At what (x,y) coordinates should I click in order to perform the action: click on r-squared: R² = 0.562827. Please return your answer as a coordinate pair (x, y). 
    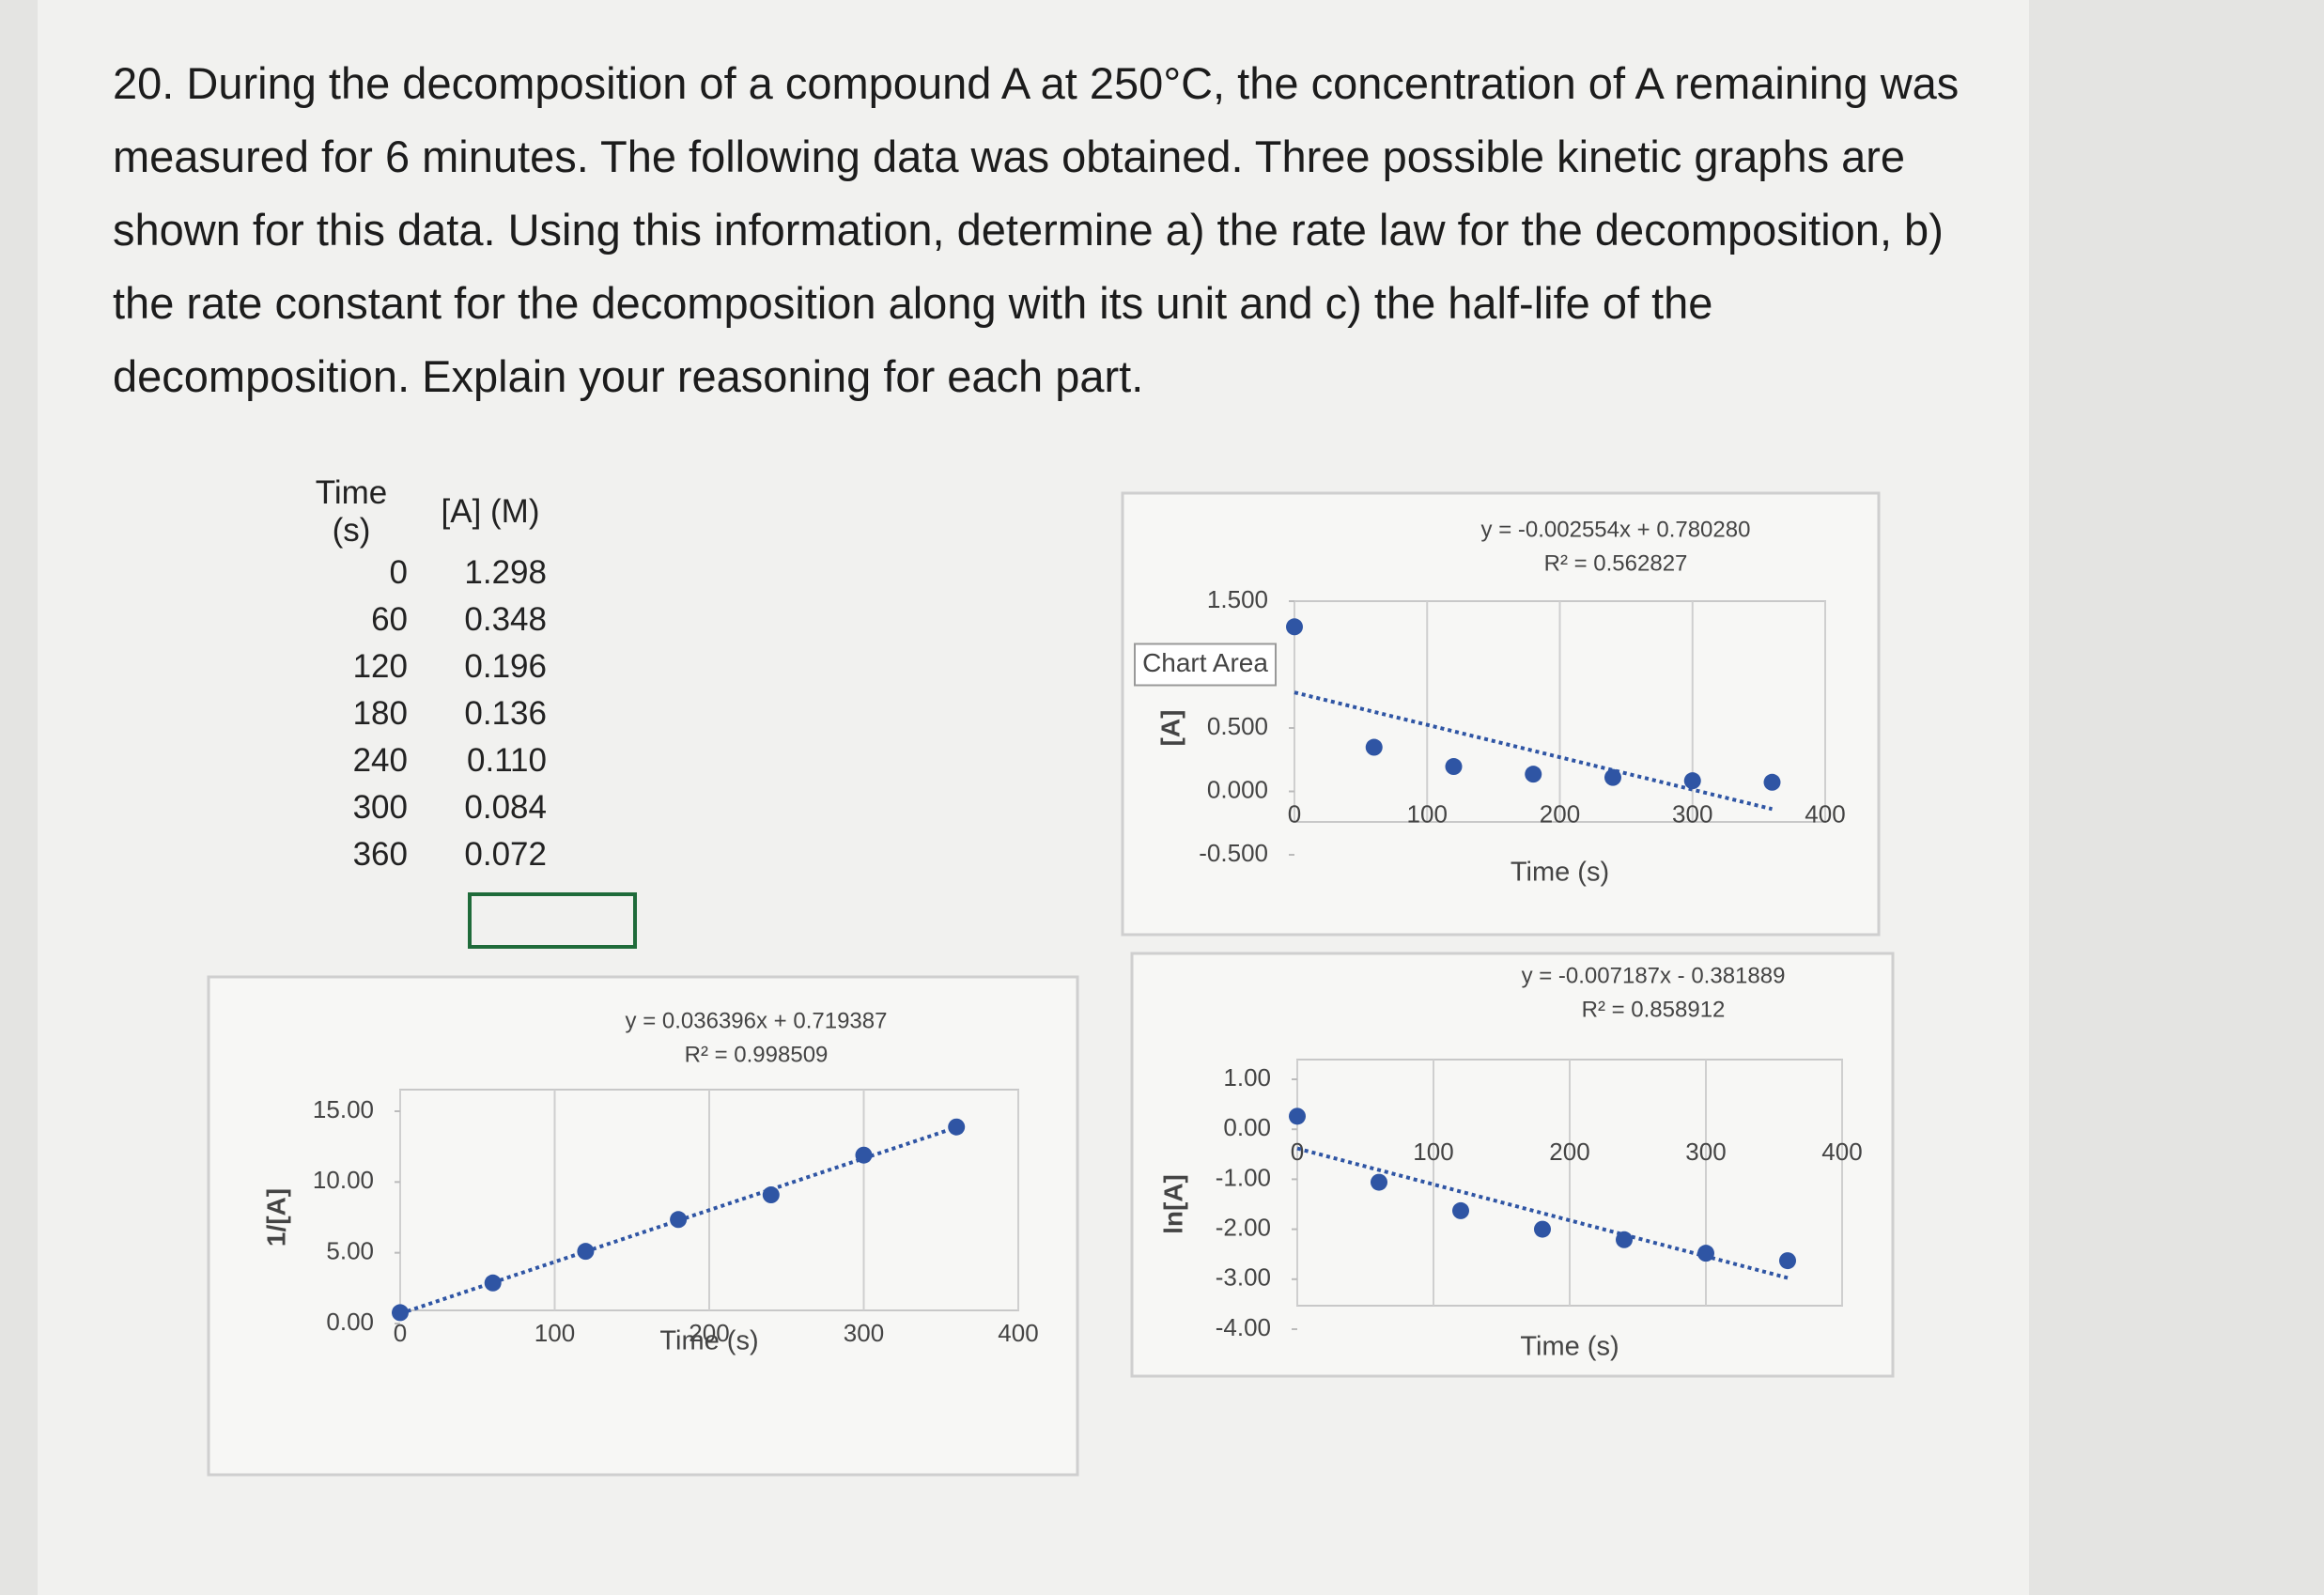
    Looking at the image, I should click on (1616, 563).